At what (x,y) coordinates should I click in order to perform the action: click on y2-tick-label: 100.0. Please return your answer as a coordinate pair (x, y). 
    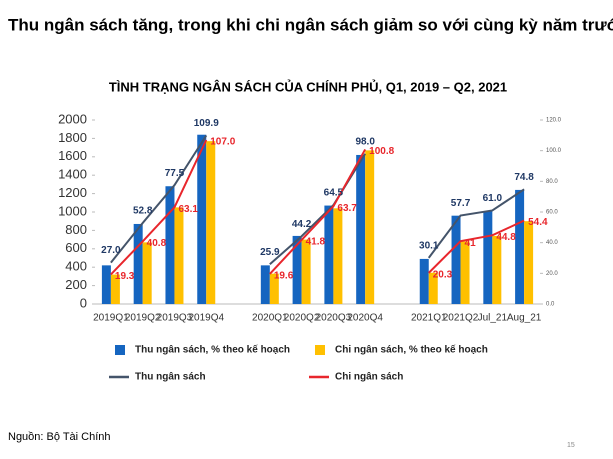
    Looking at the image, I should click on (554, 151).